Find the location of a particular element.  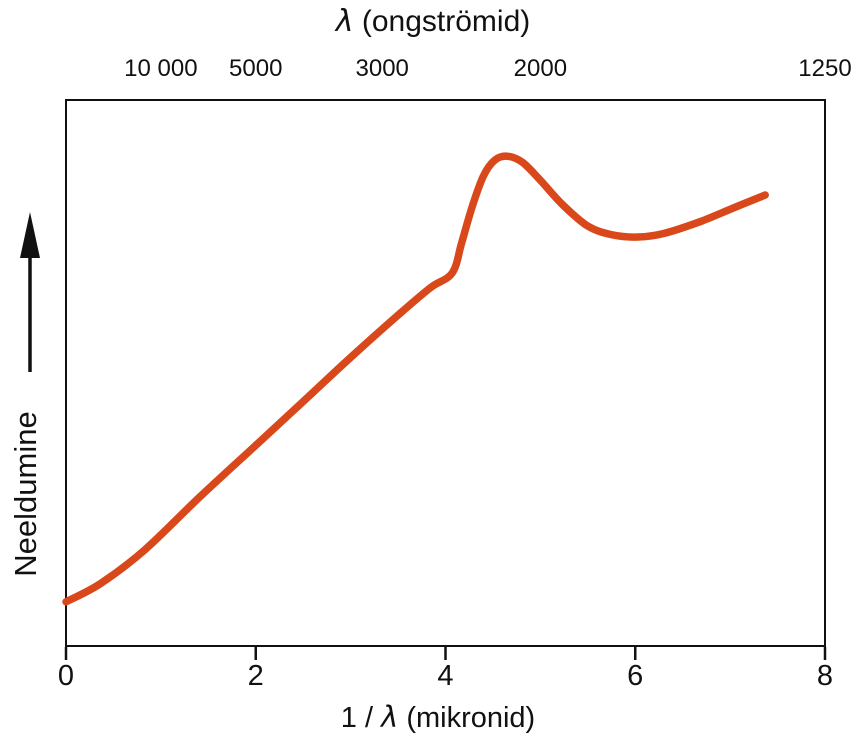

top-axis-tick-label: 2000 is located at coordinates (540, 68).